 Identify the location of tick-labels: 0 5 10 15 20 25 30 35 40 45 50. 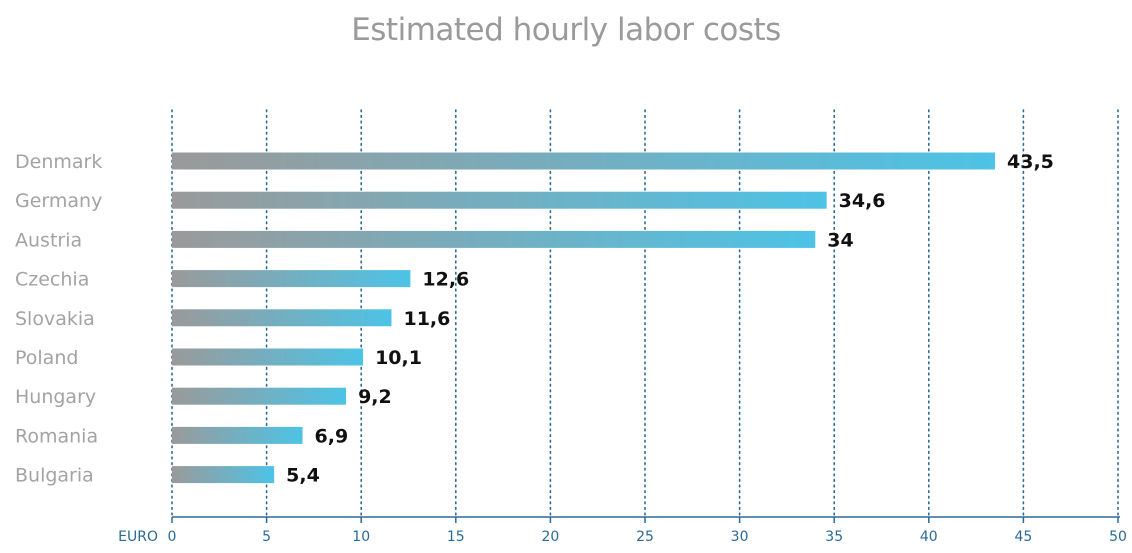
(647, 531).